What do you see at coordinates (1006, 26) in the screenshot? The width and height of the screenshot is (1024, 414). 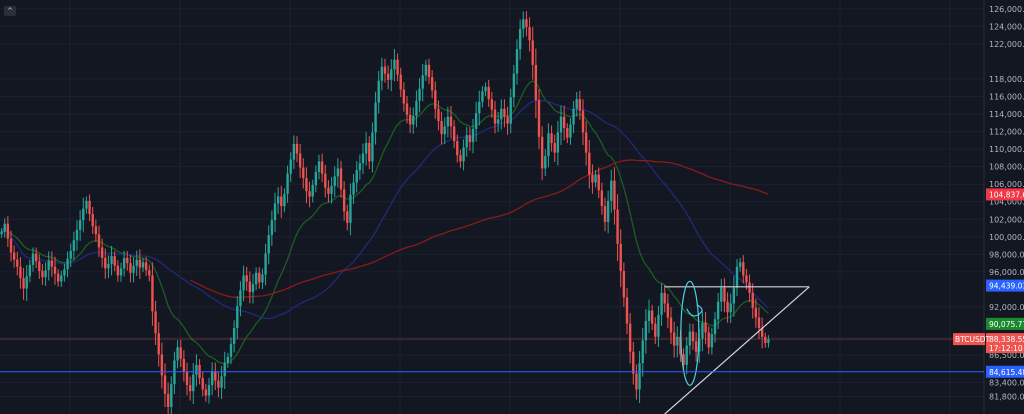 I see `price-tick-label: 124,000.00` at bounding box center [1006, 26].